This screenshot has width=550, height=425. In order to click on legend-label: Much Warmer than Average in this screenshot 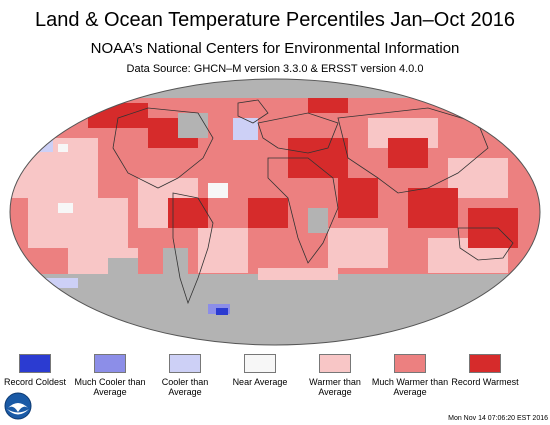, I will do `click(410, 387)`.